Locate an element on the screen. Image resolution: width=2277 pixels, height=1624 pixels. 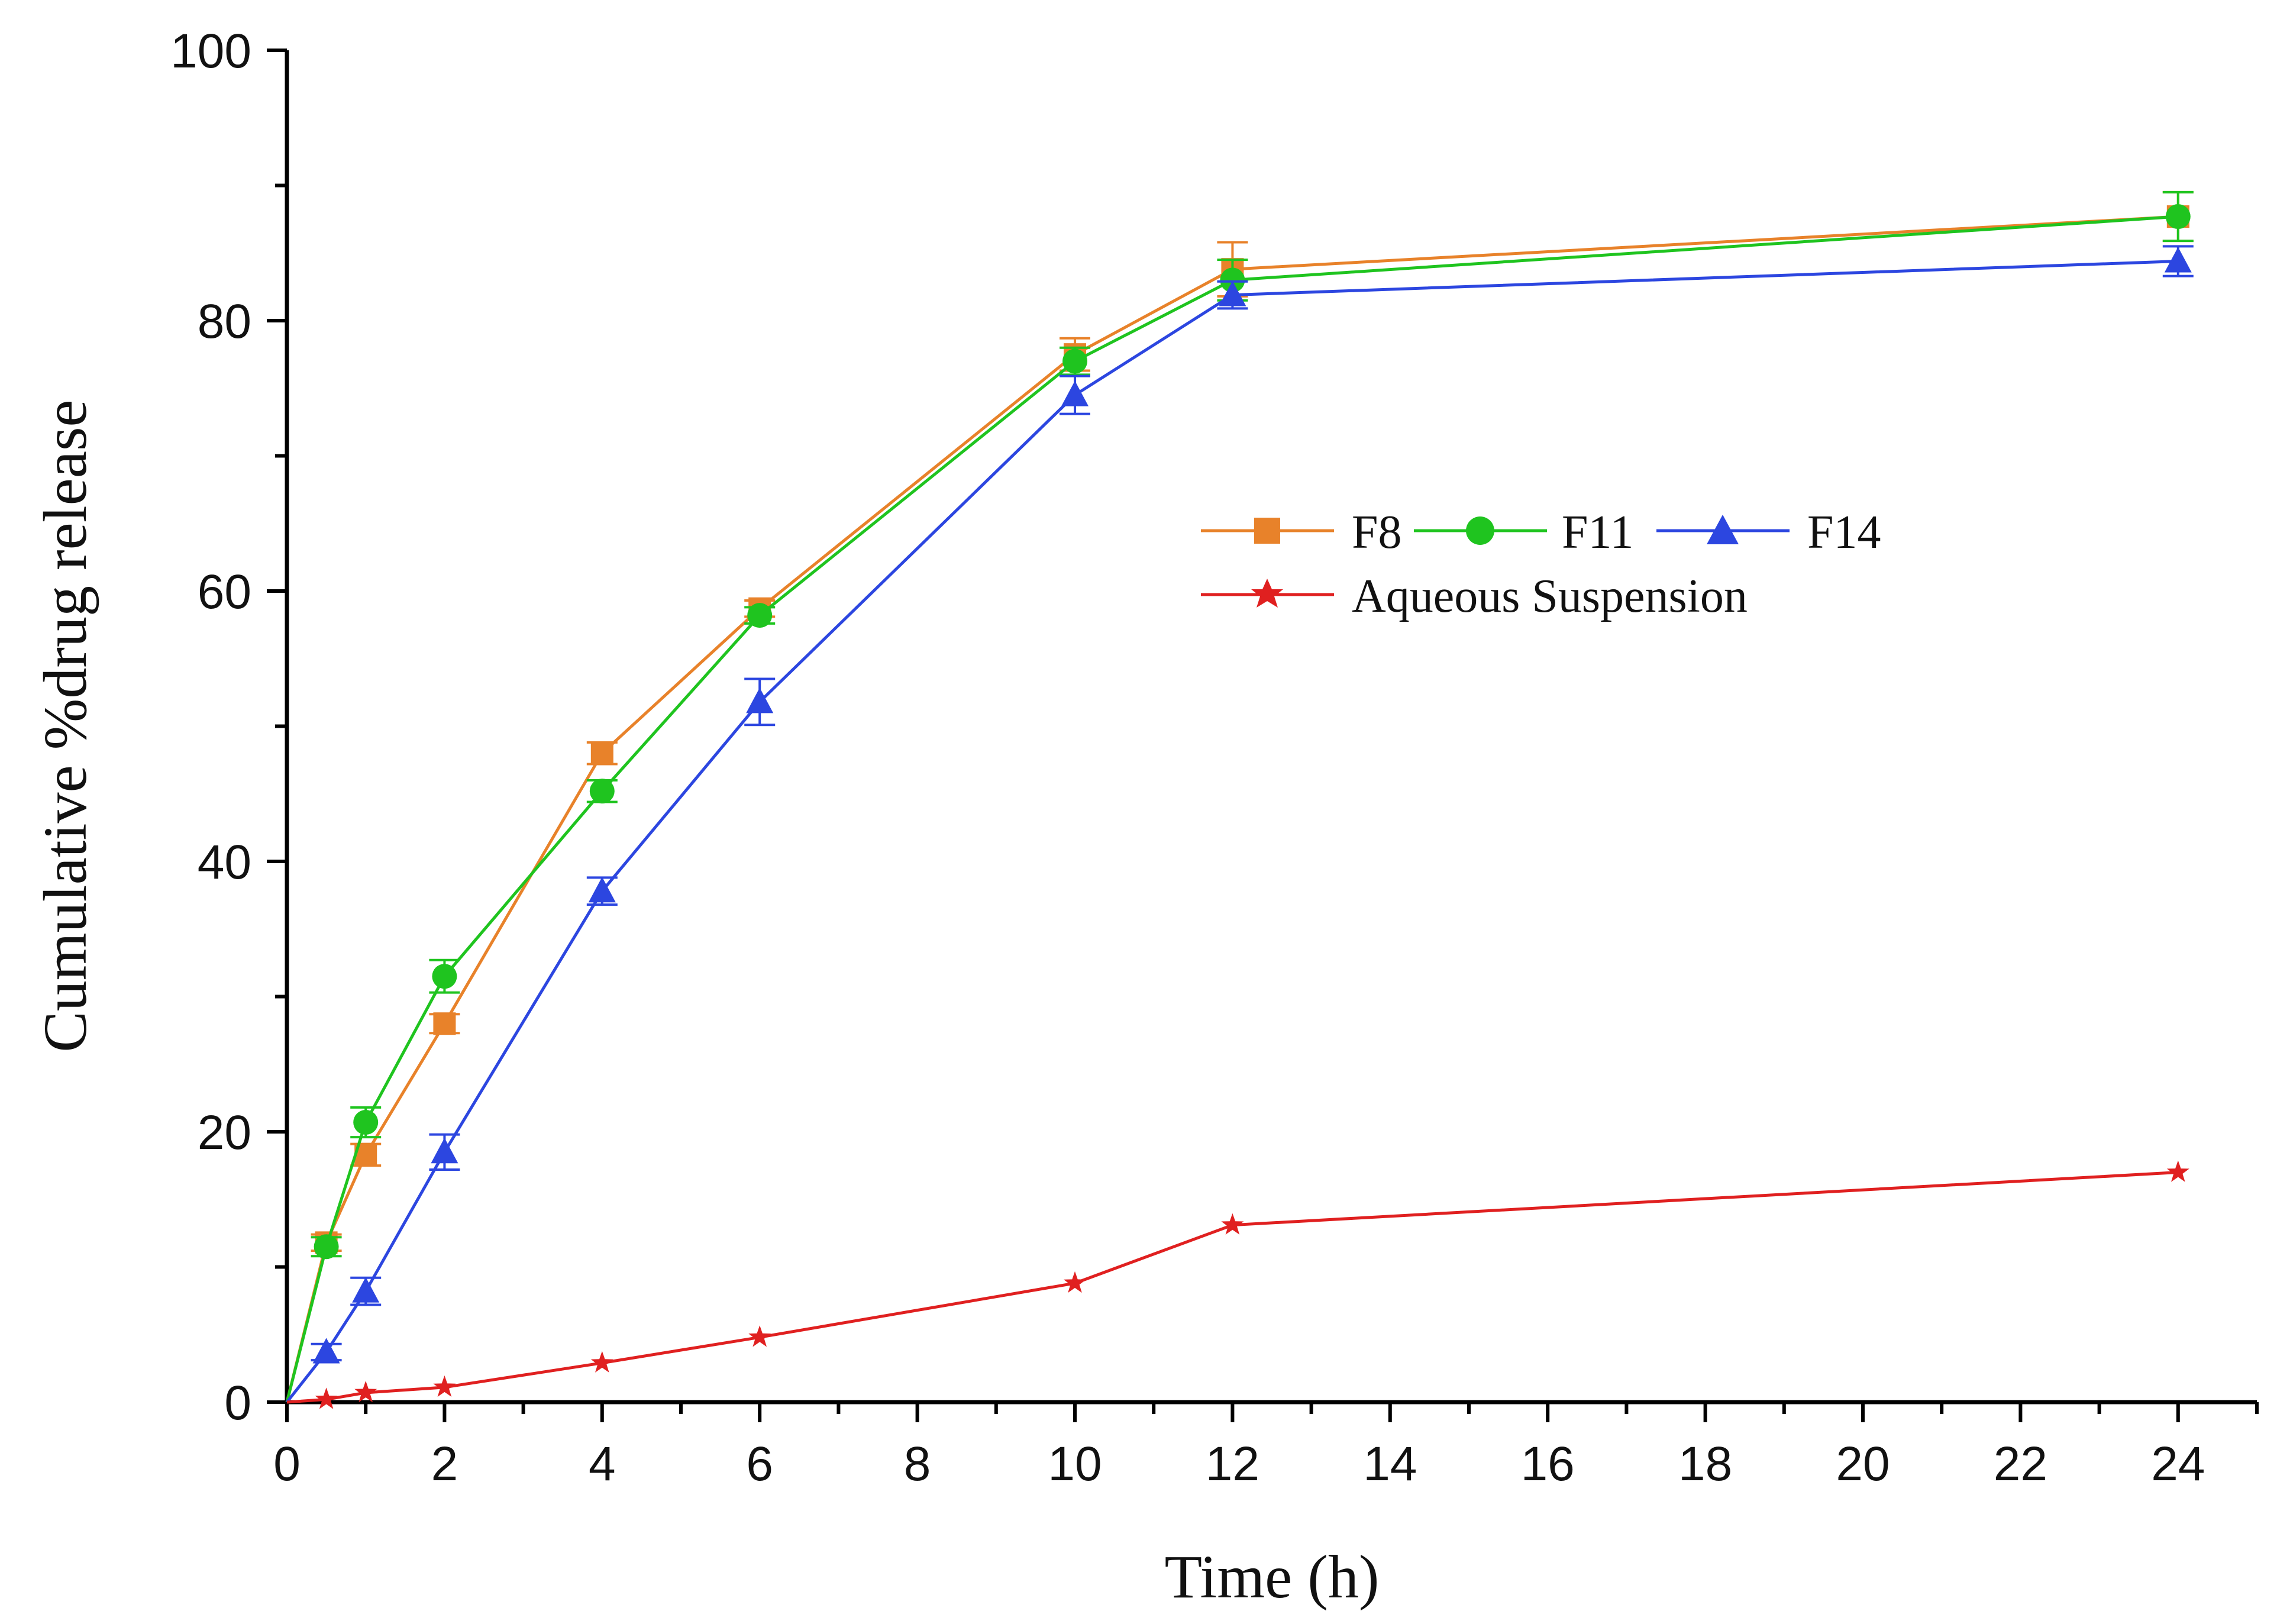
x-tick-label: 6 is located at coordinates (759, 1464).